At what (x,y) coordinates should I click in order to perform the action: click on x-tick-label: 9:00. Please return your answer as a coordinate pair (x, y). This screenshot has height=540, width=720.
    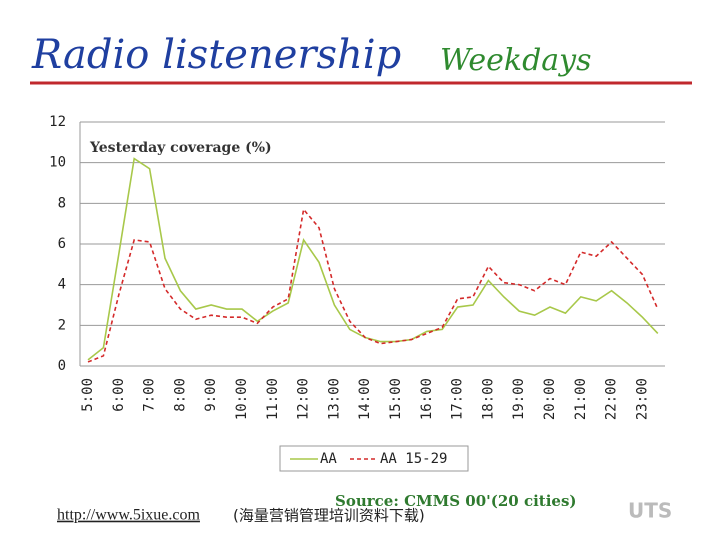
    Looking at the image, I should click on (211, 395).